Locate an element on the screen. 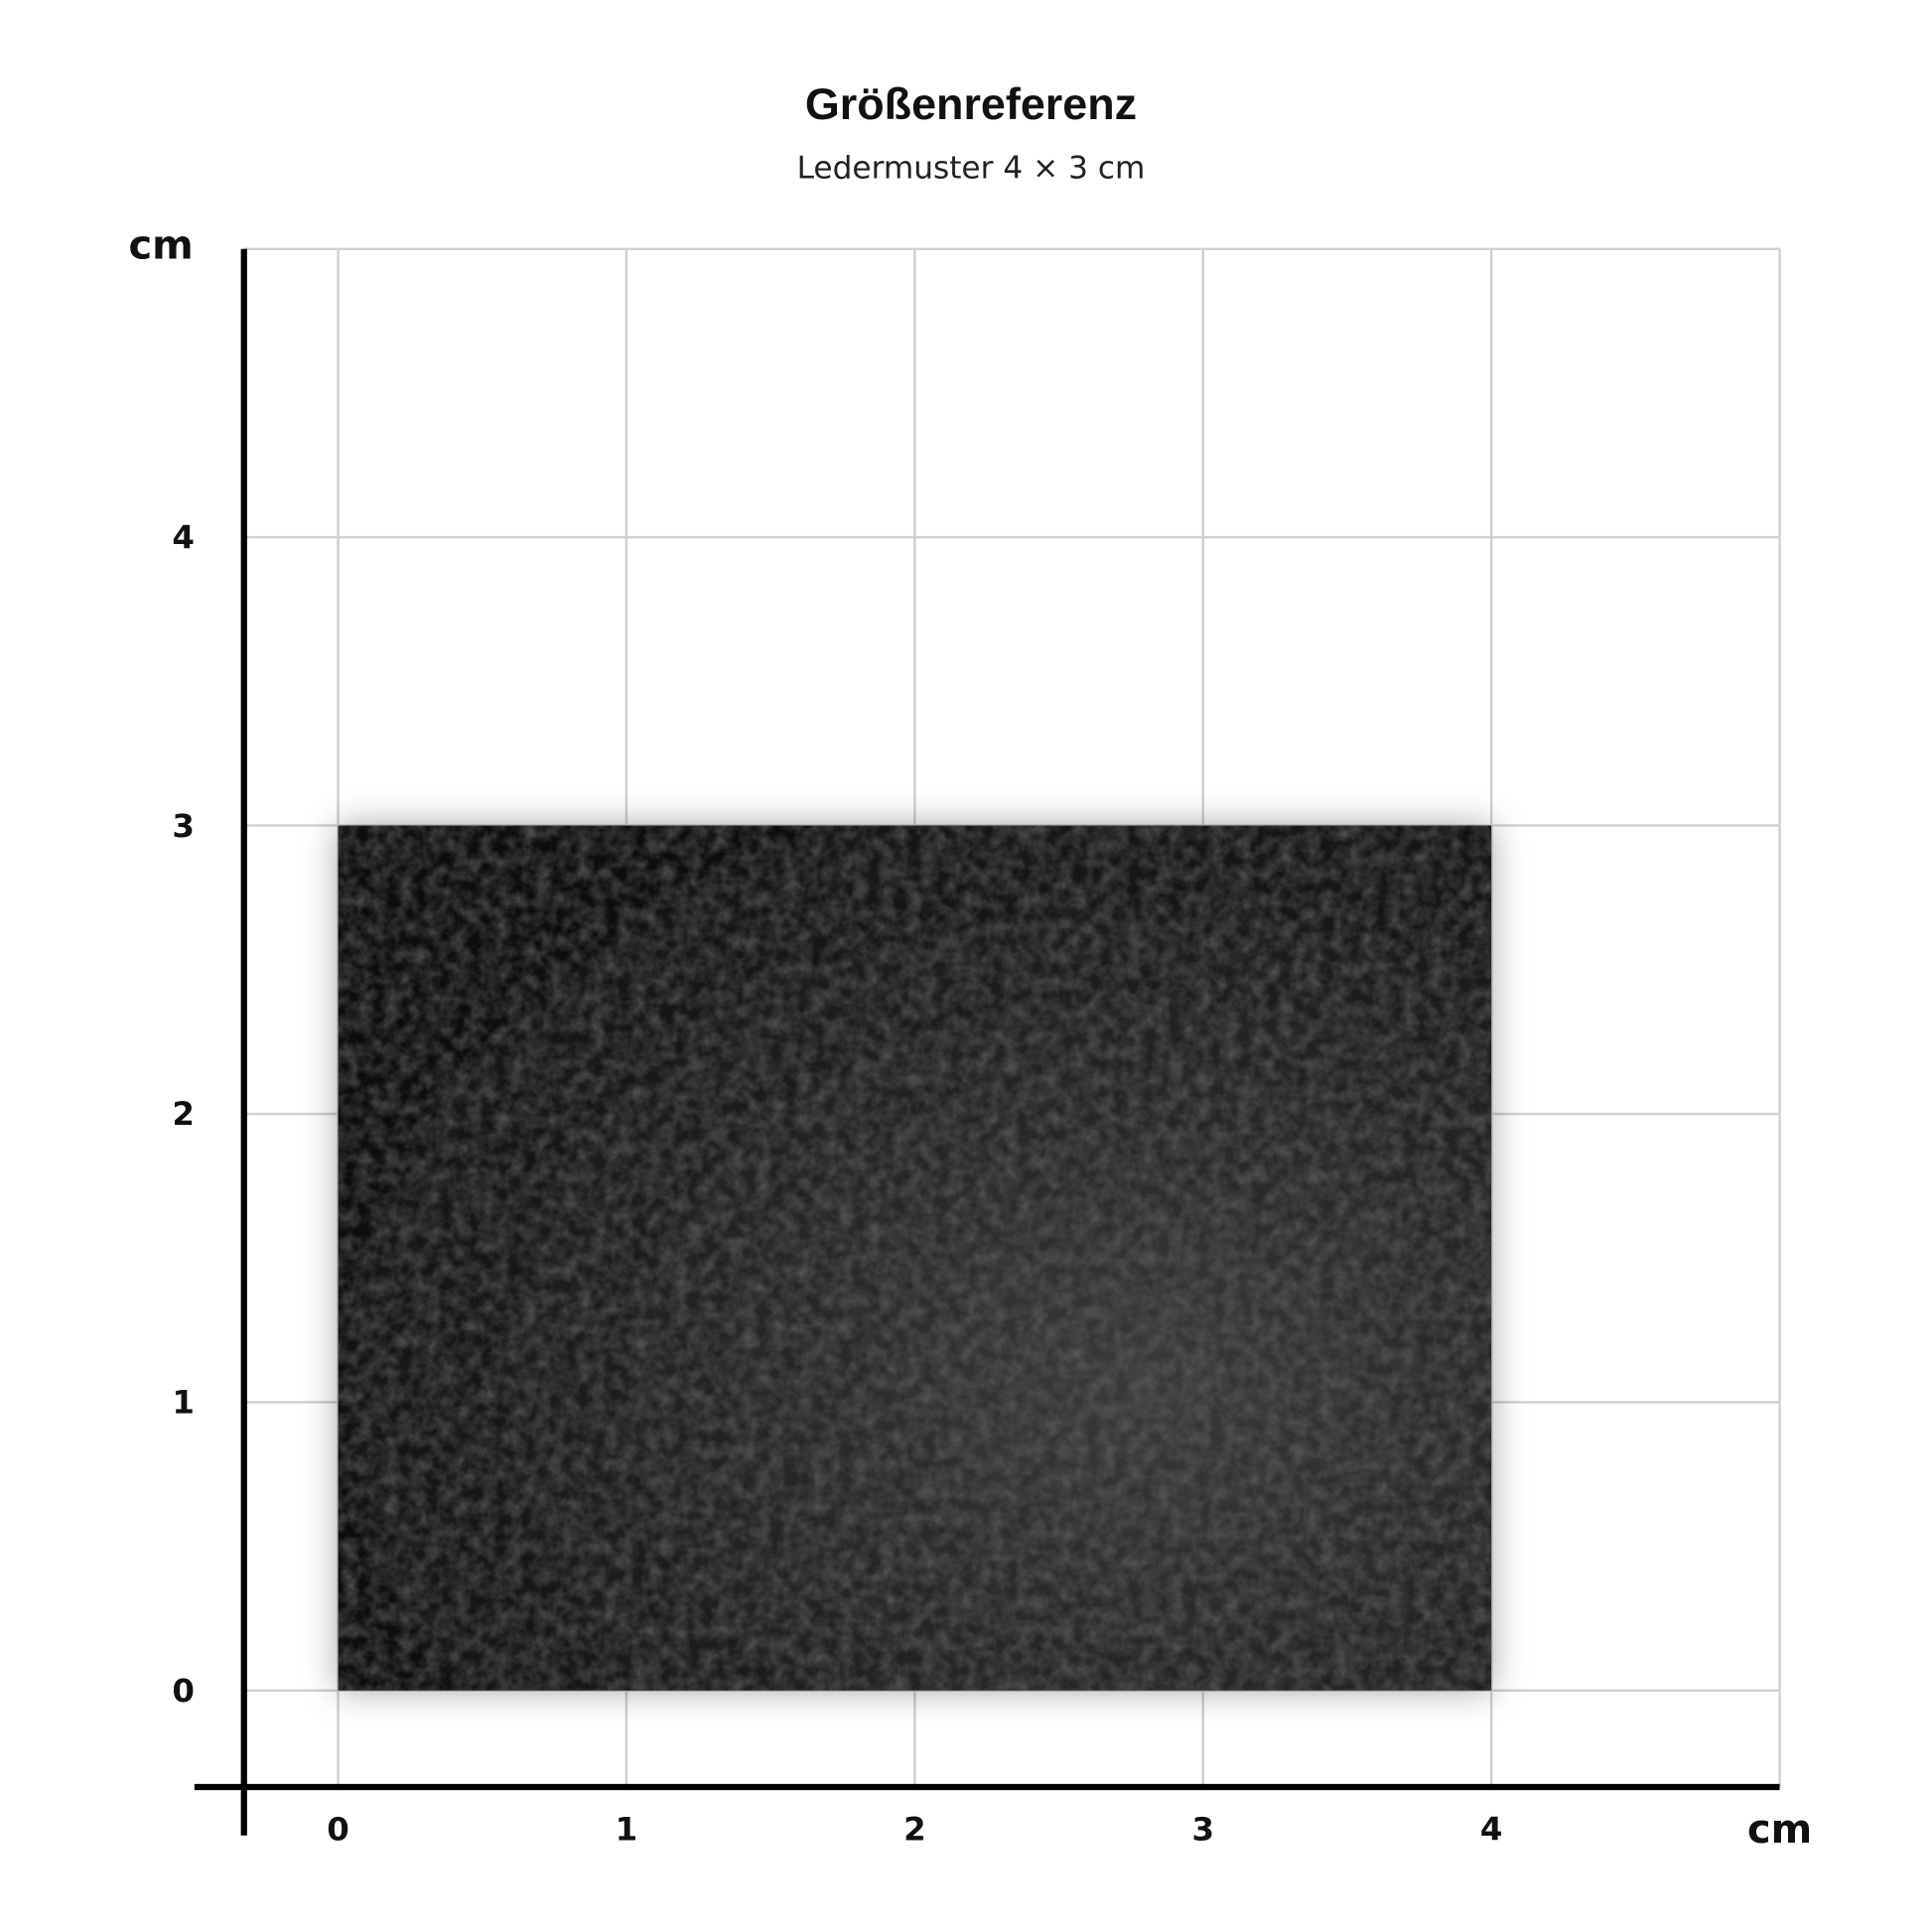 The image size is (1932, 1932). x-tick-label: 3 is located at coordinates (1202, 1830).